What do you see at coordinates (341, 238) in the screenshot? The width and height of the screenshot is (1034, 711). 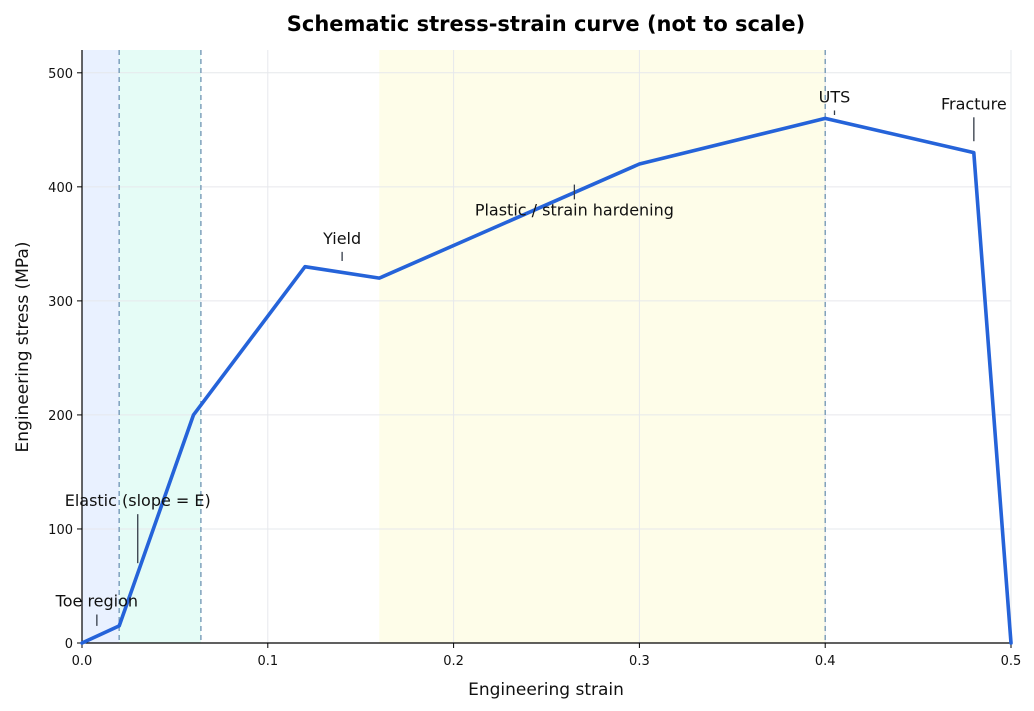 I see `annotation-2: Yield` at bounding box center [341, 238].